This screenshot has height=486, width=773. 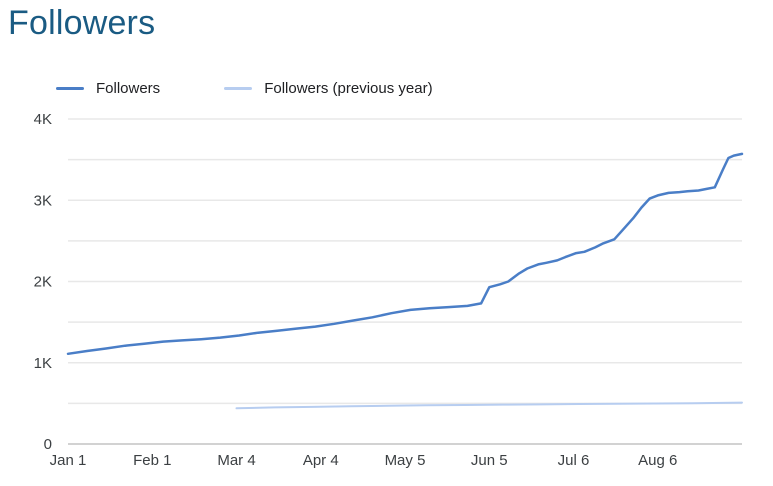 What do you see at coordinates (43, 363) in the screenshot?
I see `y-tick-label: 1K` at bounding box center [43, 363].